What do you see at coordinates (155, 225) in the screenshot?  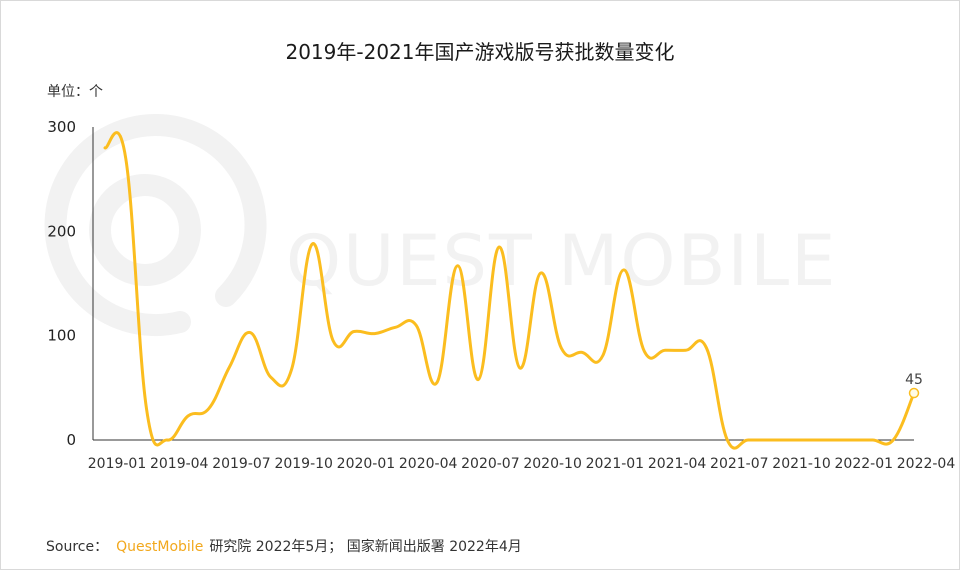 I see `watermark-logo-icon` at bounding box center [155, 225].